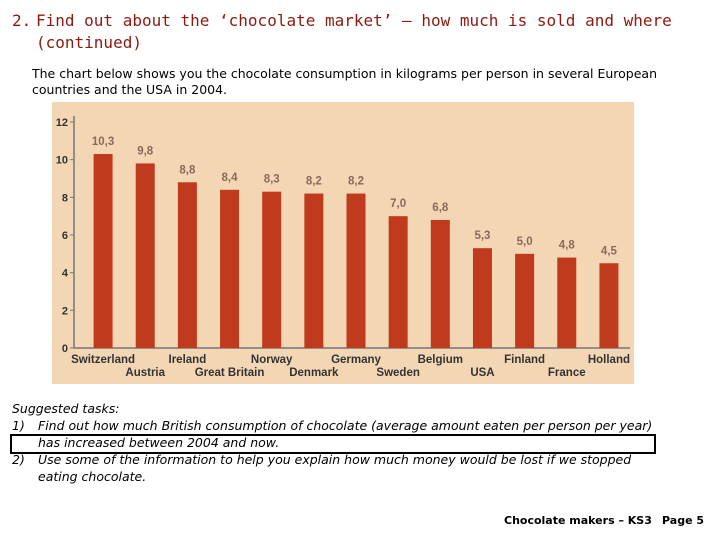 This screenshot has width=720, height=540. I want to click on bar-value-label: 5,3, so click(482, 236).